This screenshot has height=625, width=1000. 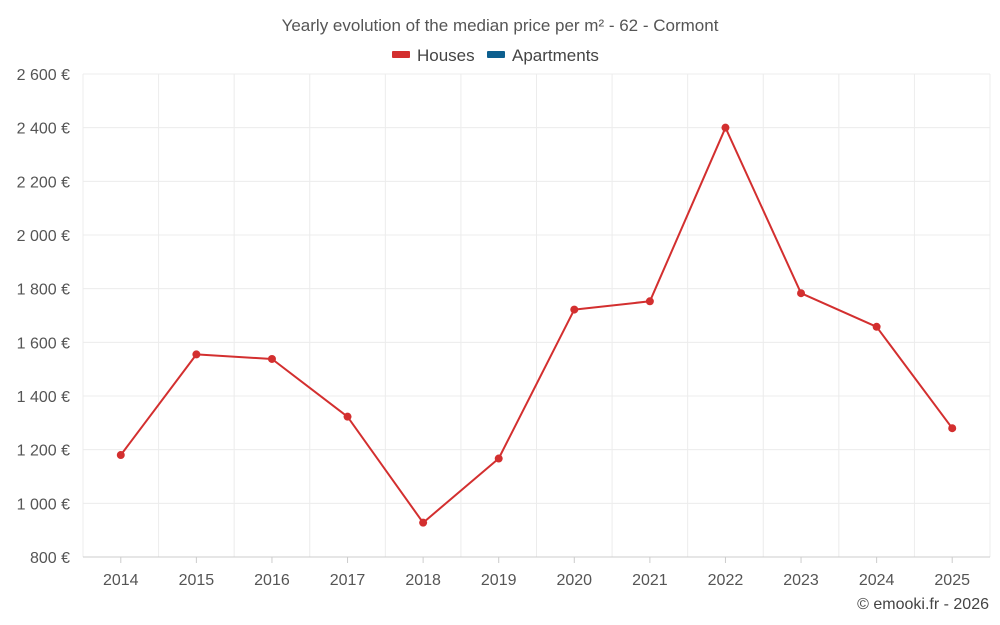 What do you see at coordinates (423, 580) in the screenshot?
I see `x-tick-label: 2018` at bounding box center [423, 580].